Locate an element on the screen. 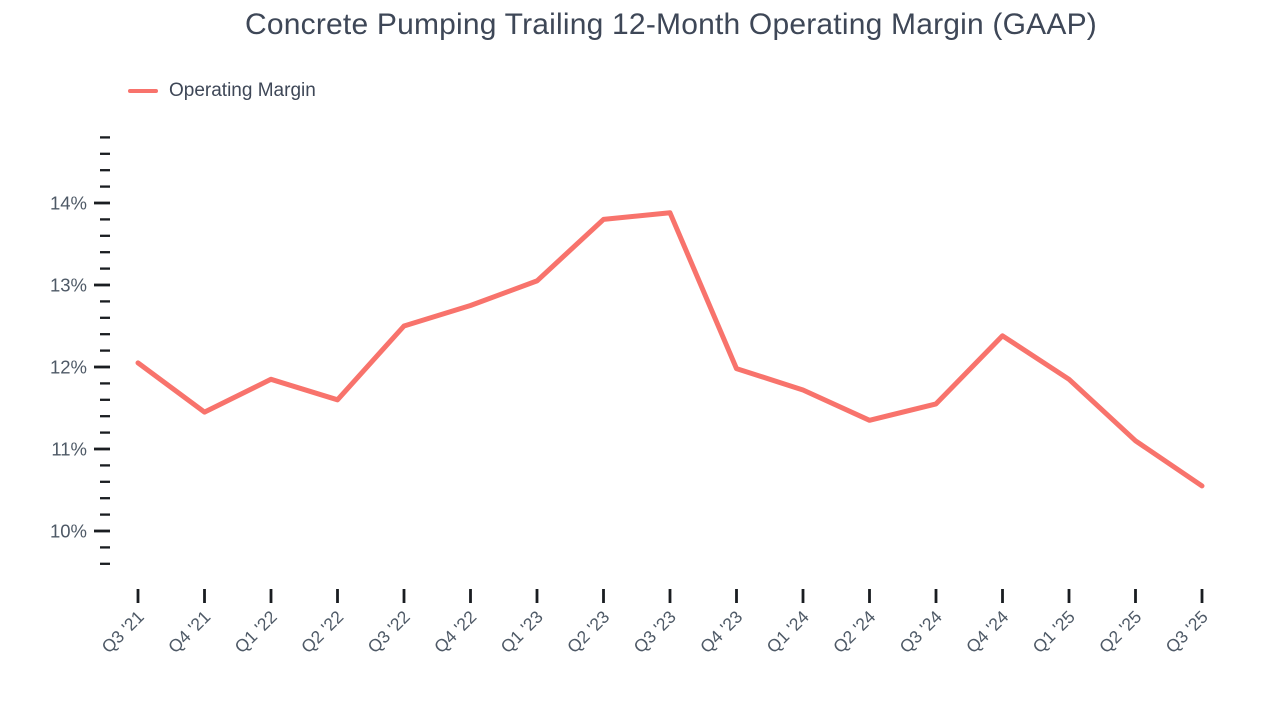 The image size is (1280, 720). x-axis-label: Q1 '25 is located at coordinates (1054, 632).